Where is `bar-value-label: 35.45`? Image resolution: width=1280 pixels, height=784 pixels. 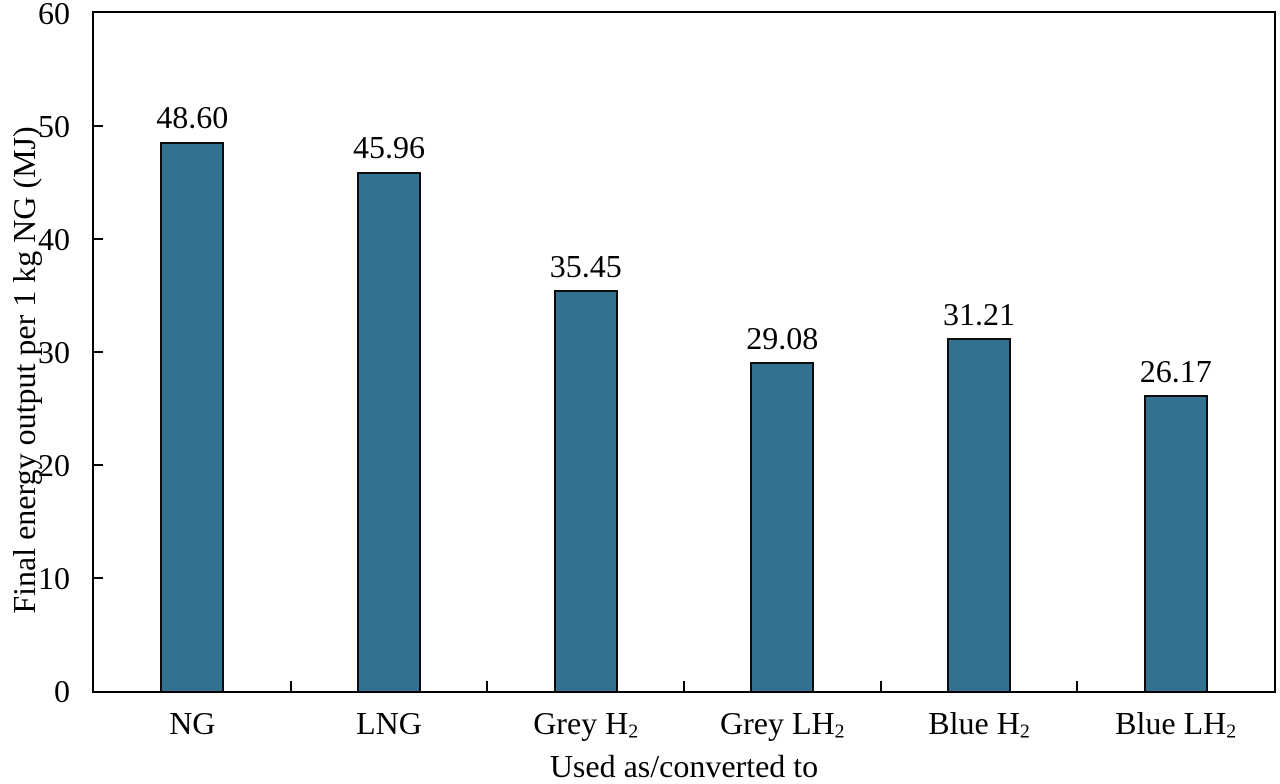
bar-value-label: 35.45 is located at coordinates (585, 265).